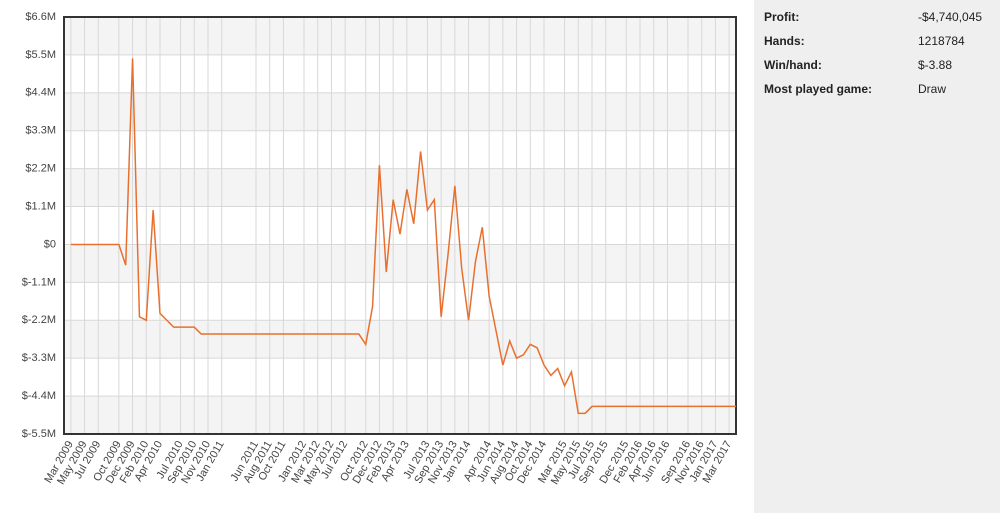 Image resolution: width=1000 pixels, height=513 pixels. What do you see at coordinates (941, 41) in the screenshot?
I see `stat-value: 1218784` at bounding box center [941, 41].